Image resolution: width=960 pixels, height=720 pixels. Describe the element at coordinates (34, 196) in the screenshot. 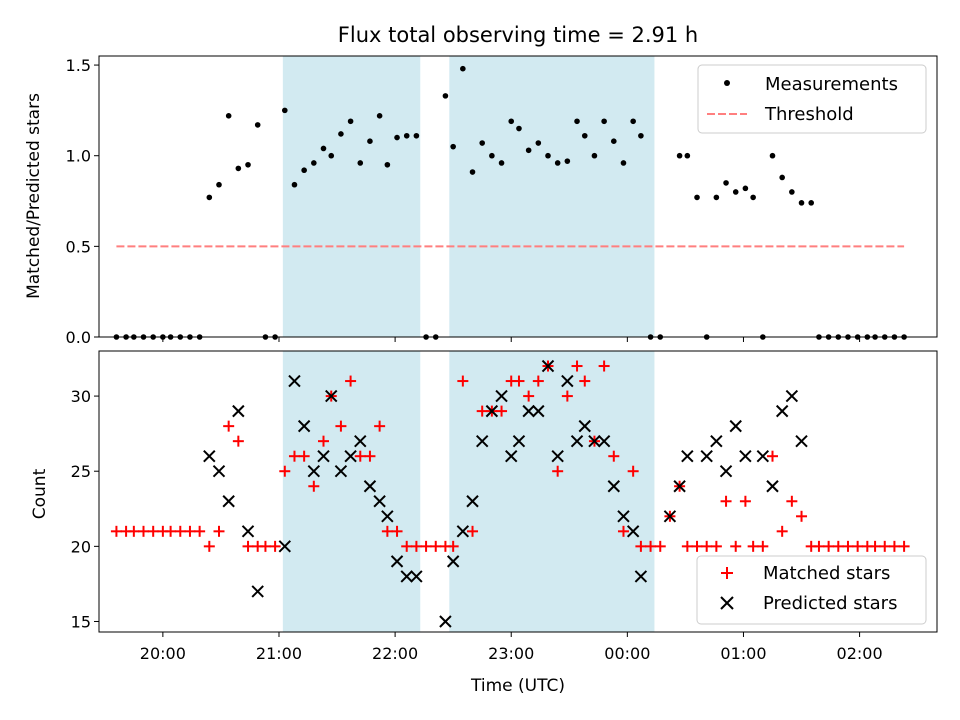

I see `top-y-axis-label: Matched/Predicted stars` at that location.